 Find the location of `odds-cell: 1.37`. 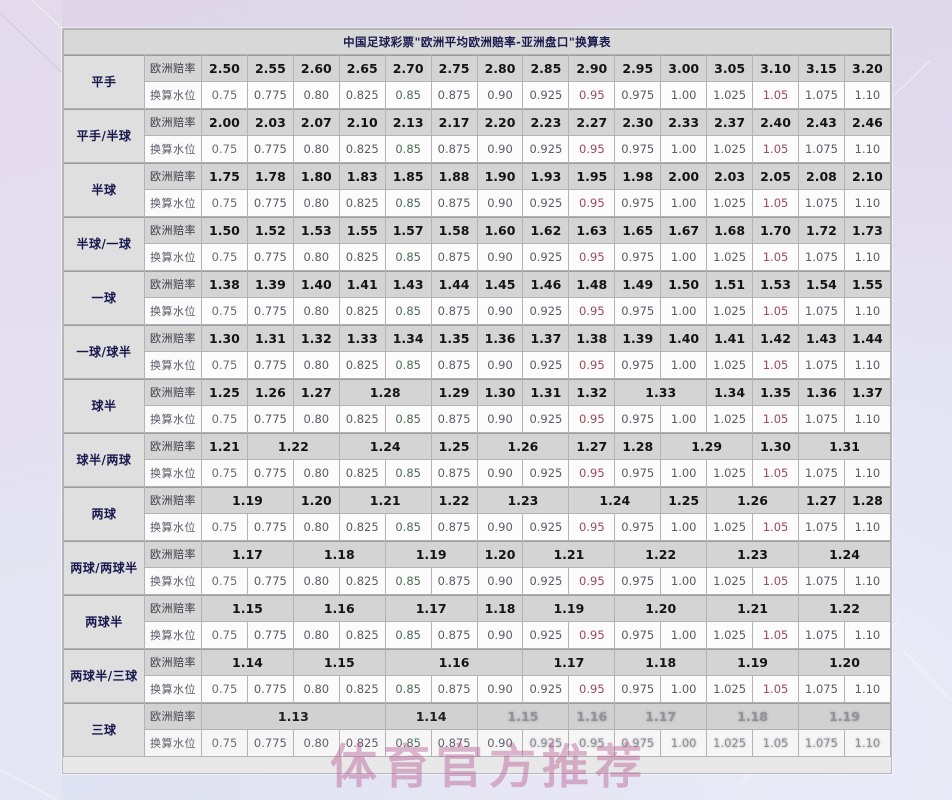

odds-cell: 1.37 is located at coordinates (867, 392).